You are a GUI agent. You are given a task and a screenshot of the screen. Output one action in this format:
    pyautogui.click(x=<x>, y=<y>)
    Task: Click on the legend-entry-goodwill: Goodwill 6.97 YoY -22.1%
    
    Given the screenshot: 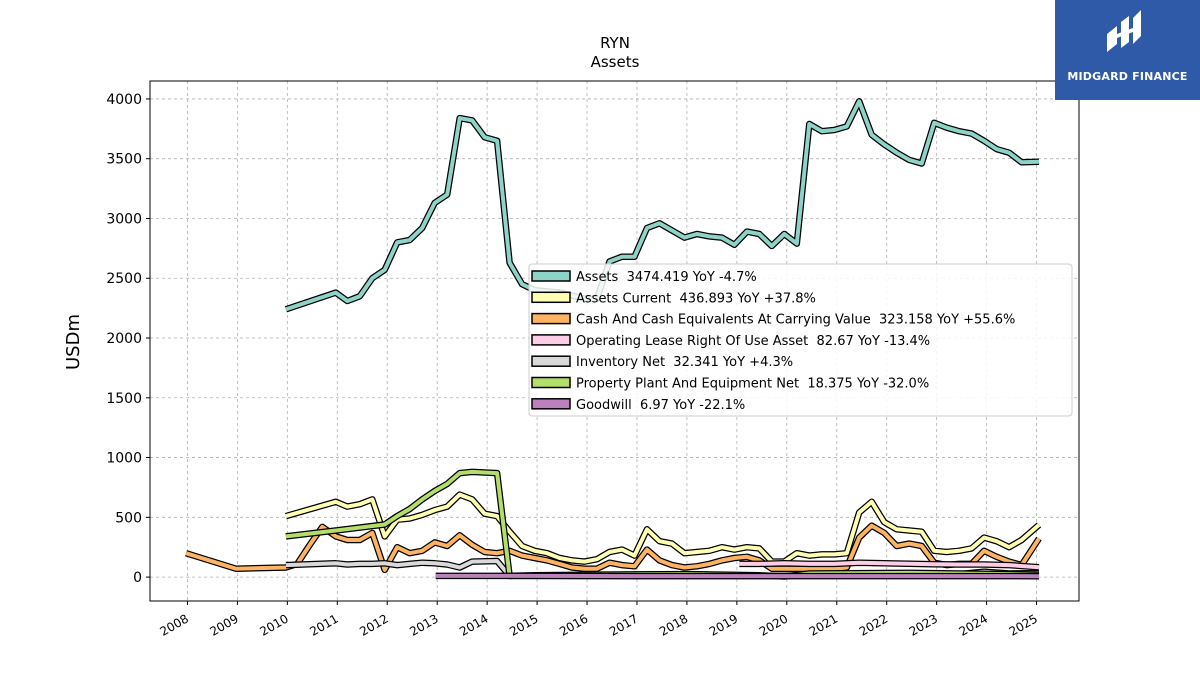 What is the action you would take?
    pyautogui.click(x=660, y=405)
    